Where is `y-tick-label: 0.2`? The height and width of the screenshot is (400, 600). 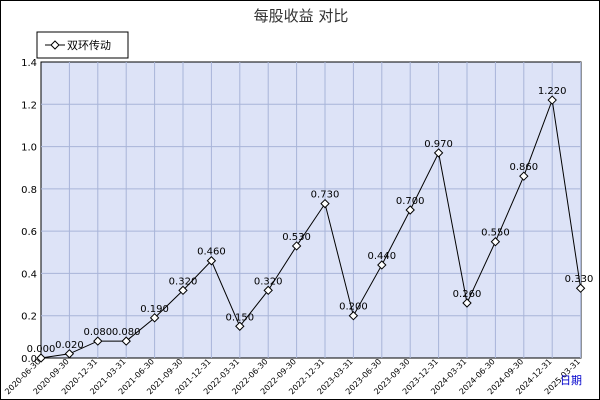
y-tick-label: 0.2 is located at coordinates (29, 317).